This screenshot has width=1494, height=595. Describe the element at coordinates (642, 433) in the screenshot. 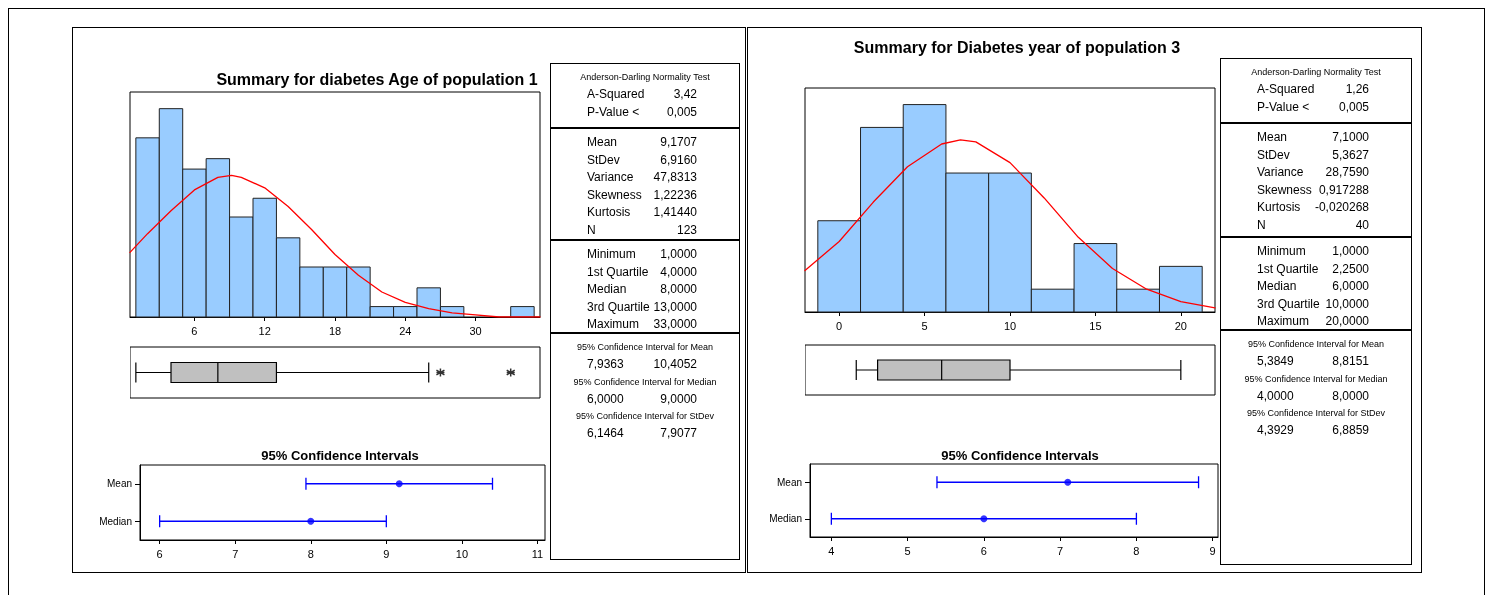

I see `text: 6,1464 7,9077` at that location.